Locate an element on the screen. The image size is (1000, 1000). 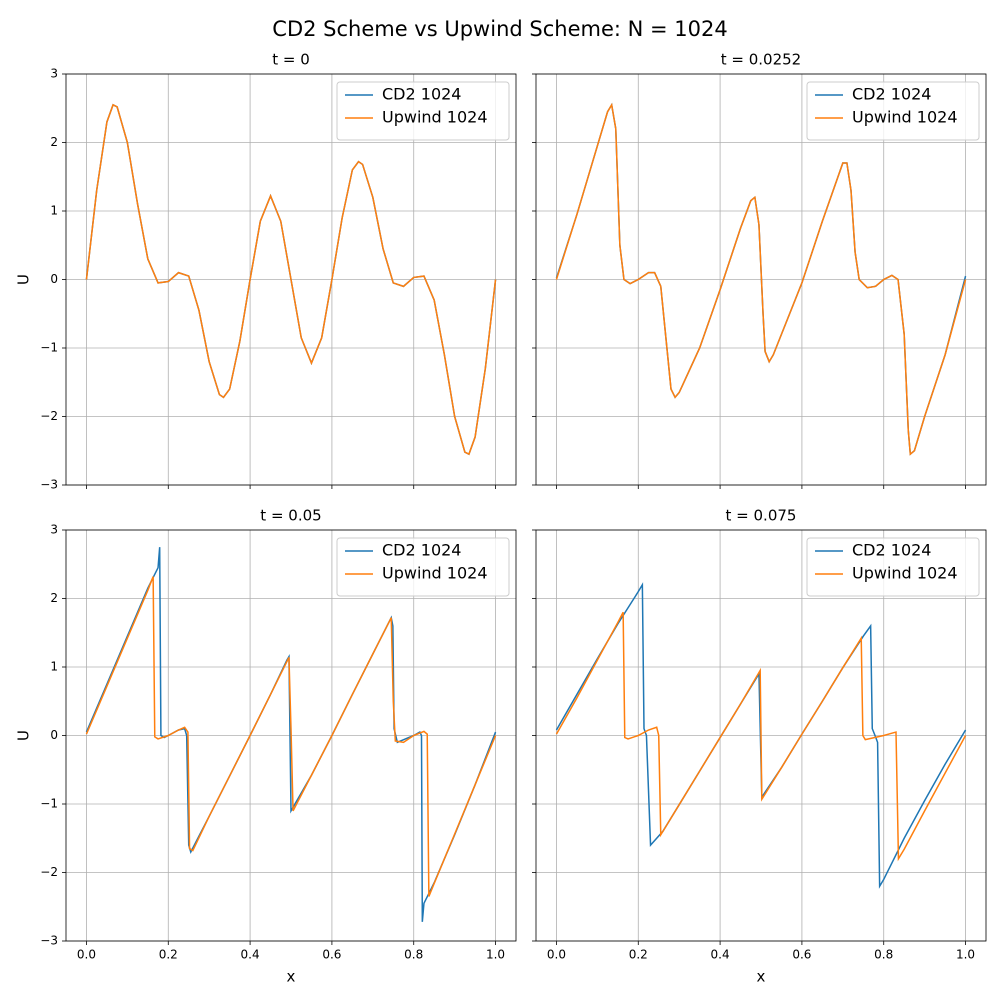
subplot-title: t = 0 is located at coordinates (291, 60).